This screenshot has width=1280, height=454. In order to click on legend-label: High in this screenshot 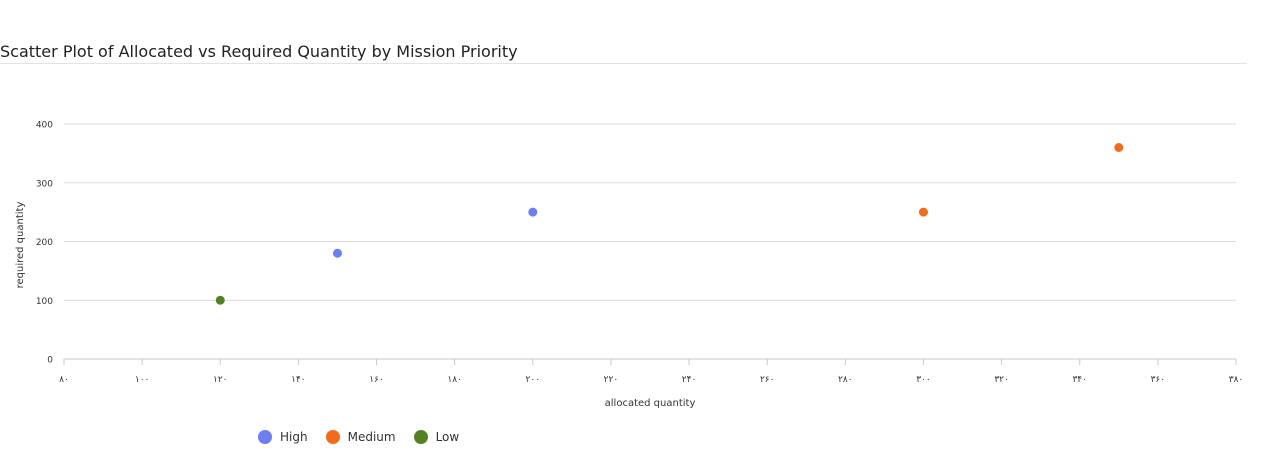, I will do `click(294, 437)`.